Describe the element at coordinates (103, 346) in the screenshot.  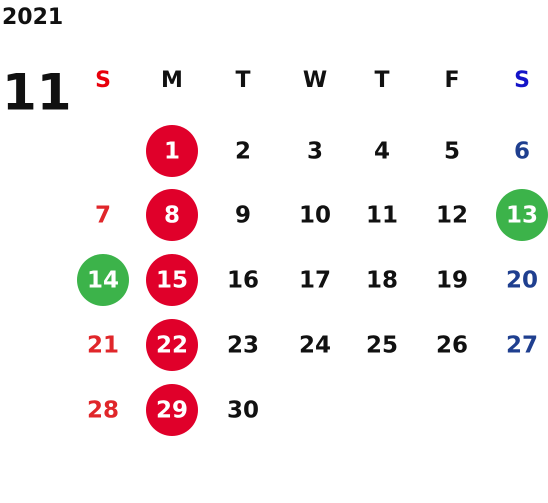
I see `day-number: 21` at that location.